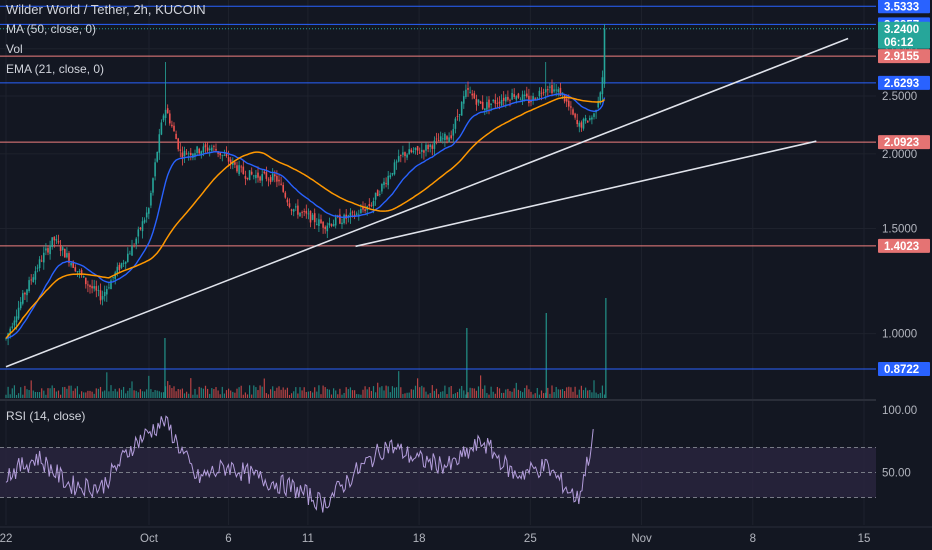 The width and height of the screenshot is (932, 550). I want to click on y-tick-label: 1.0000, so click(899, 335).